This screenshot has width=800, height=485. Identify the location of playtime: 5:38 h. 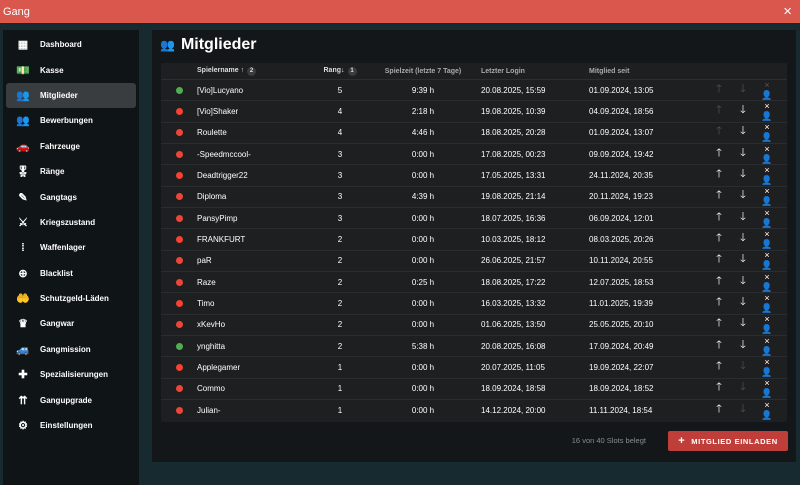
(423, 346).